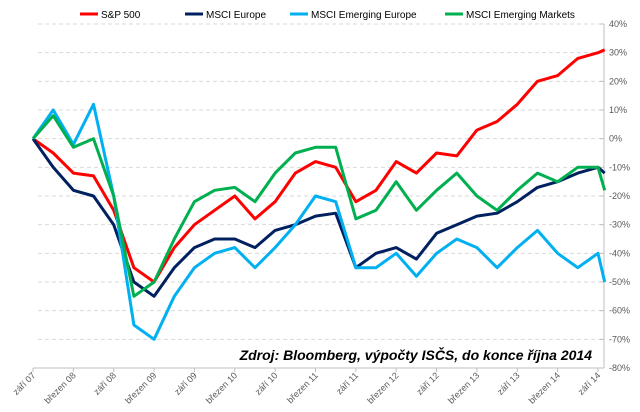  Describe the element at coordinates (266, 383) in the screenshot. I see `x-tick-label: září 10` at that location.